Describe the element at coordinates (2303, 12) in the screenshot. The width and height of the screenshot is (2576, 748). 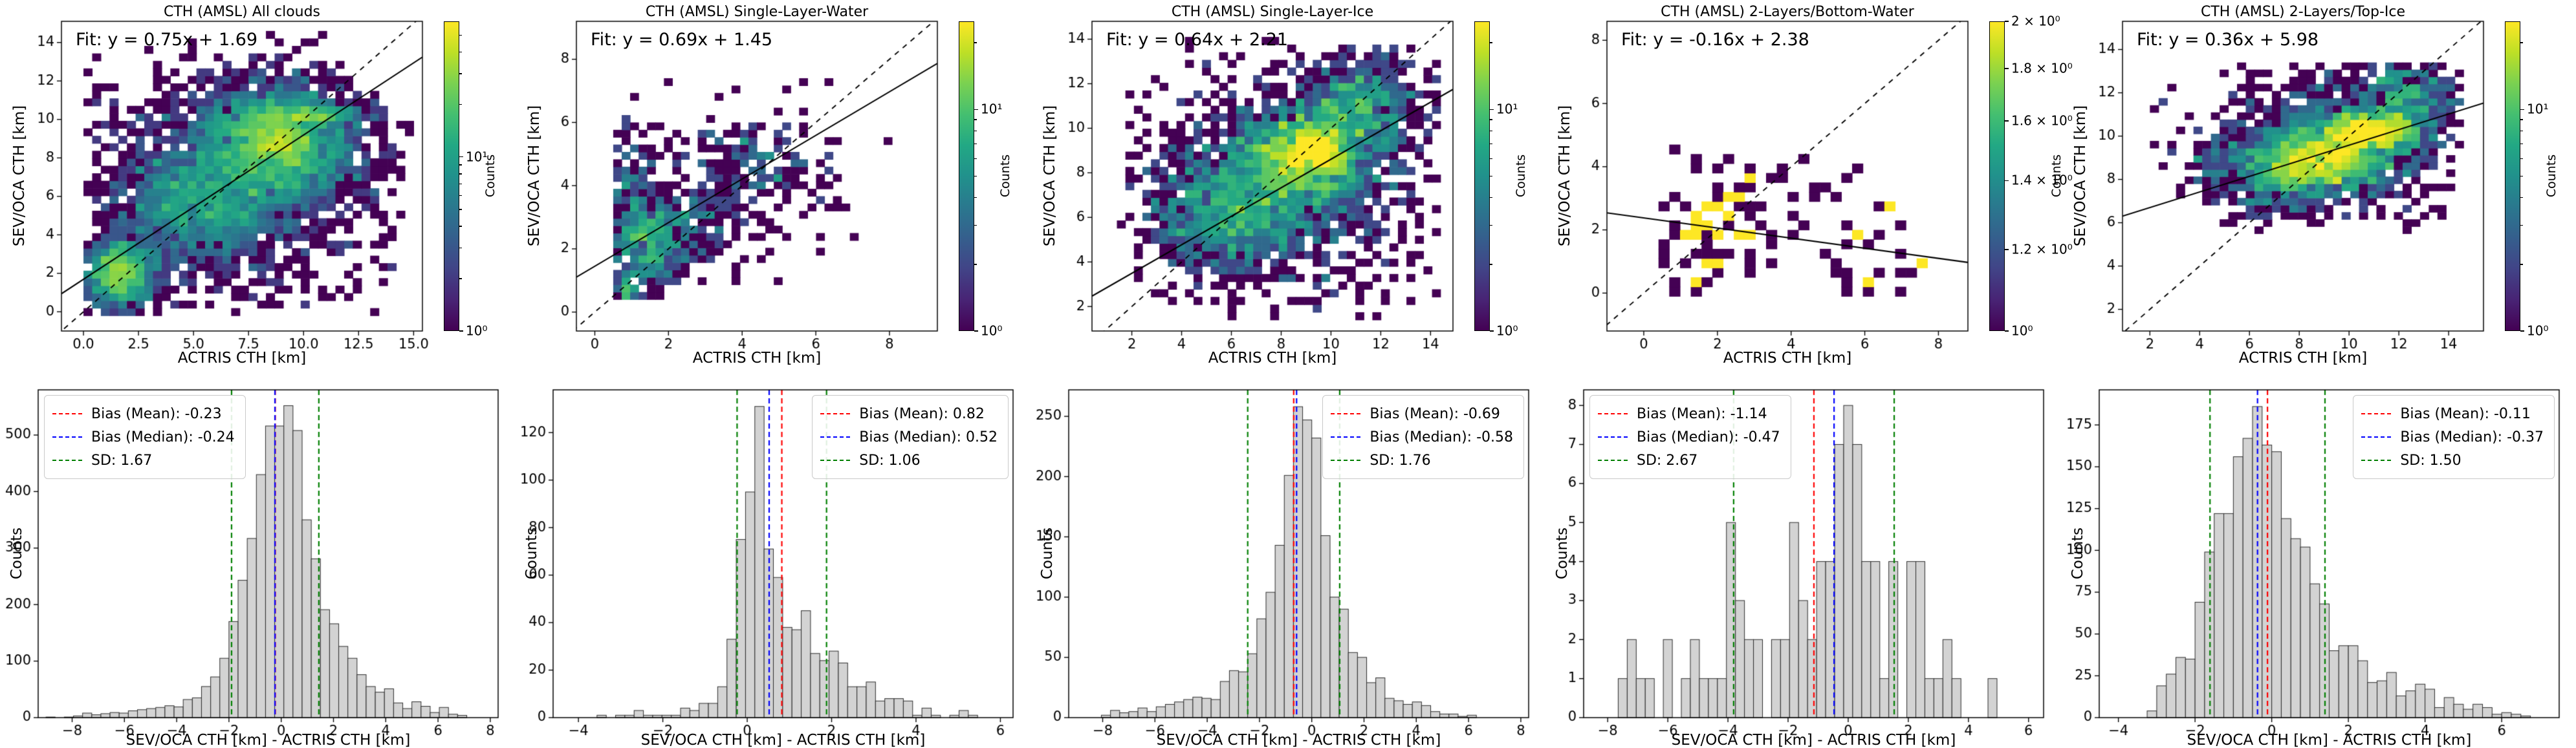
I see `panel-title: CTH (AMSL) 2-Layers/Top-Ice` at that location.